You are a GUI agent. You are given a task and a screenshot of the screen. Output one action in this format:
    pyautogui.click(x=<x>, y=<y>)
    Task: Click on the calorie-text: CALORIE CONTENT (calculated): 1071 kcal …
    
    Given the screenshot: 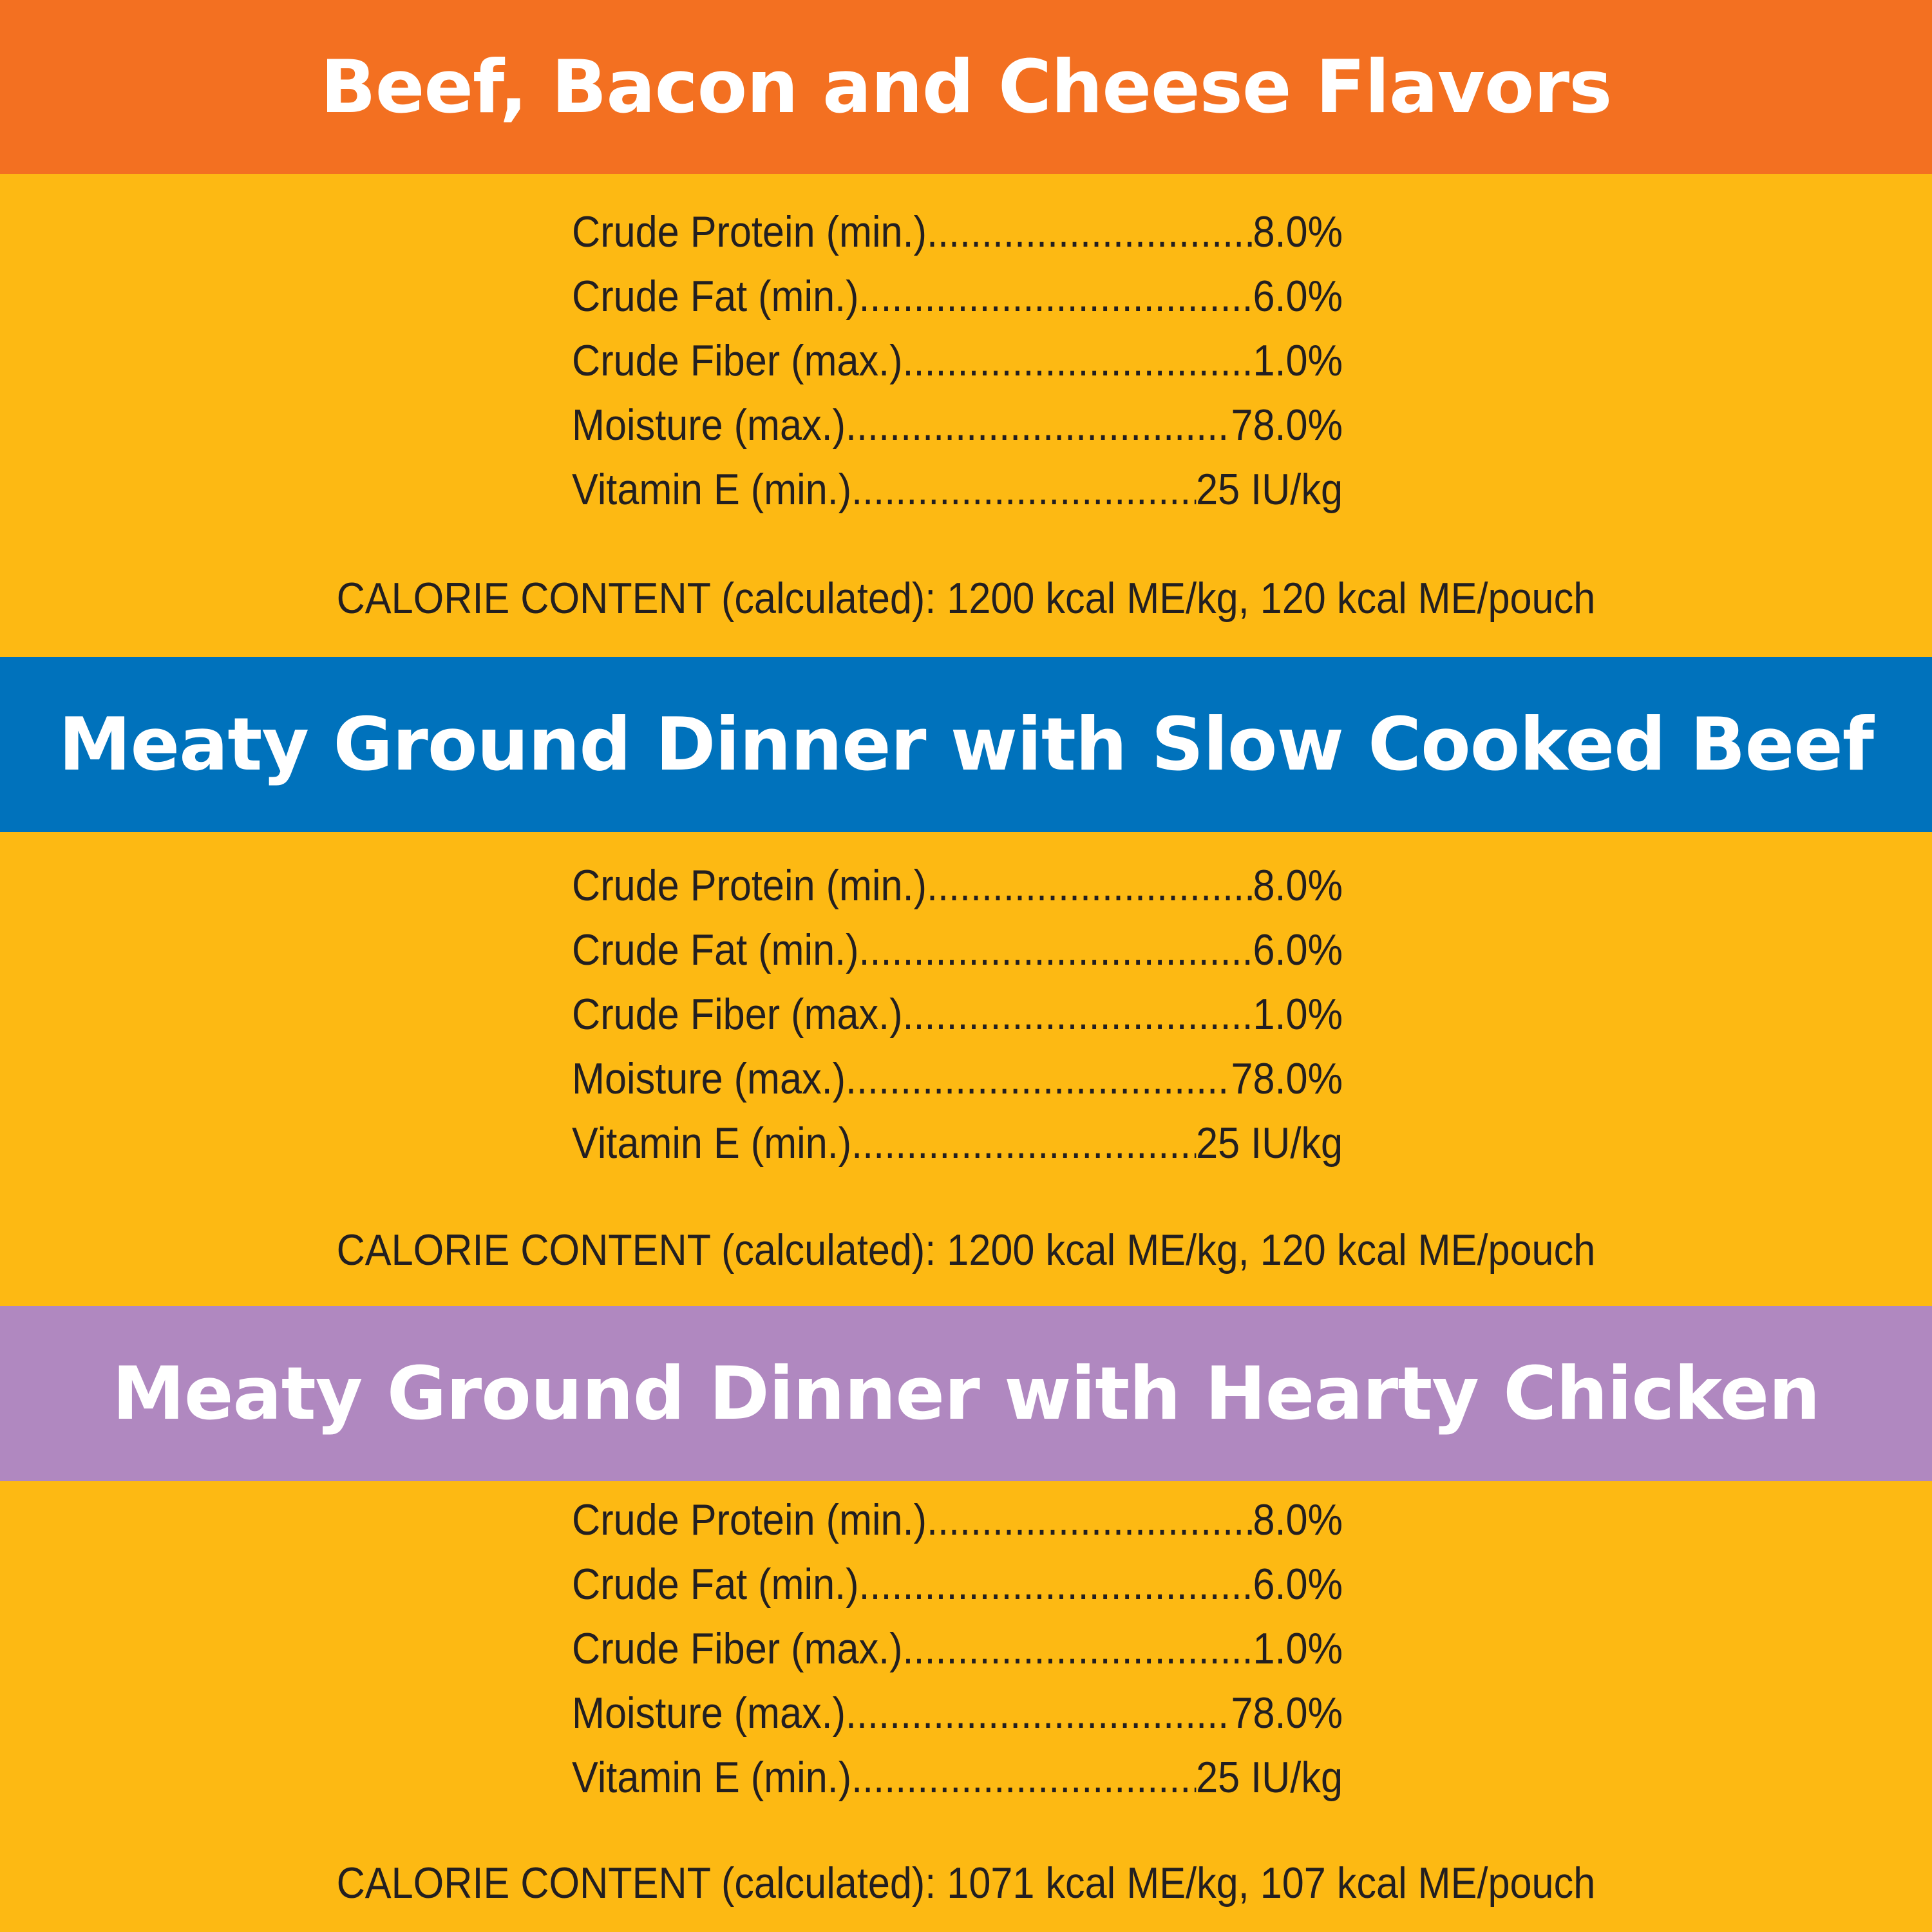 What is the action you would take?
    pyautogui.click(x=966, y=1884)
    